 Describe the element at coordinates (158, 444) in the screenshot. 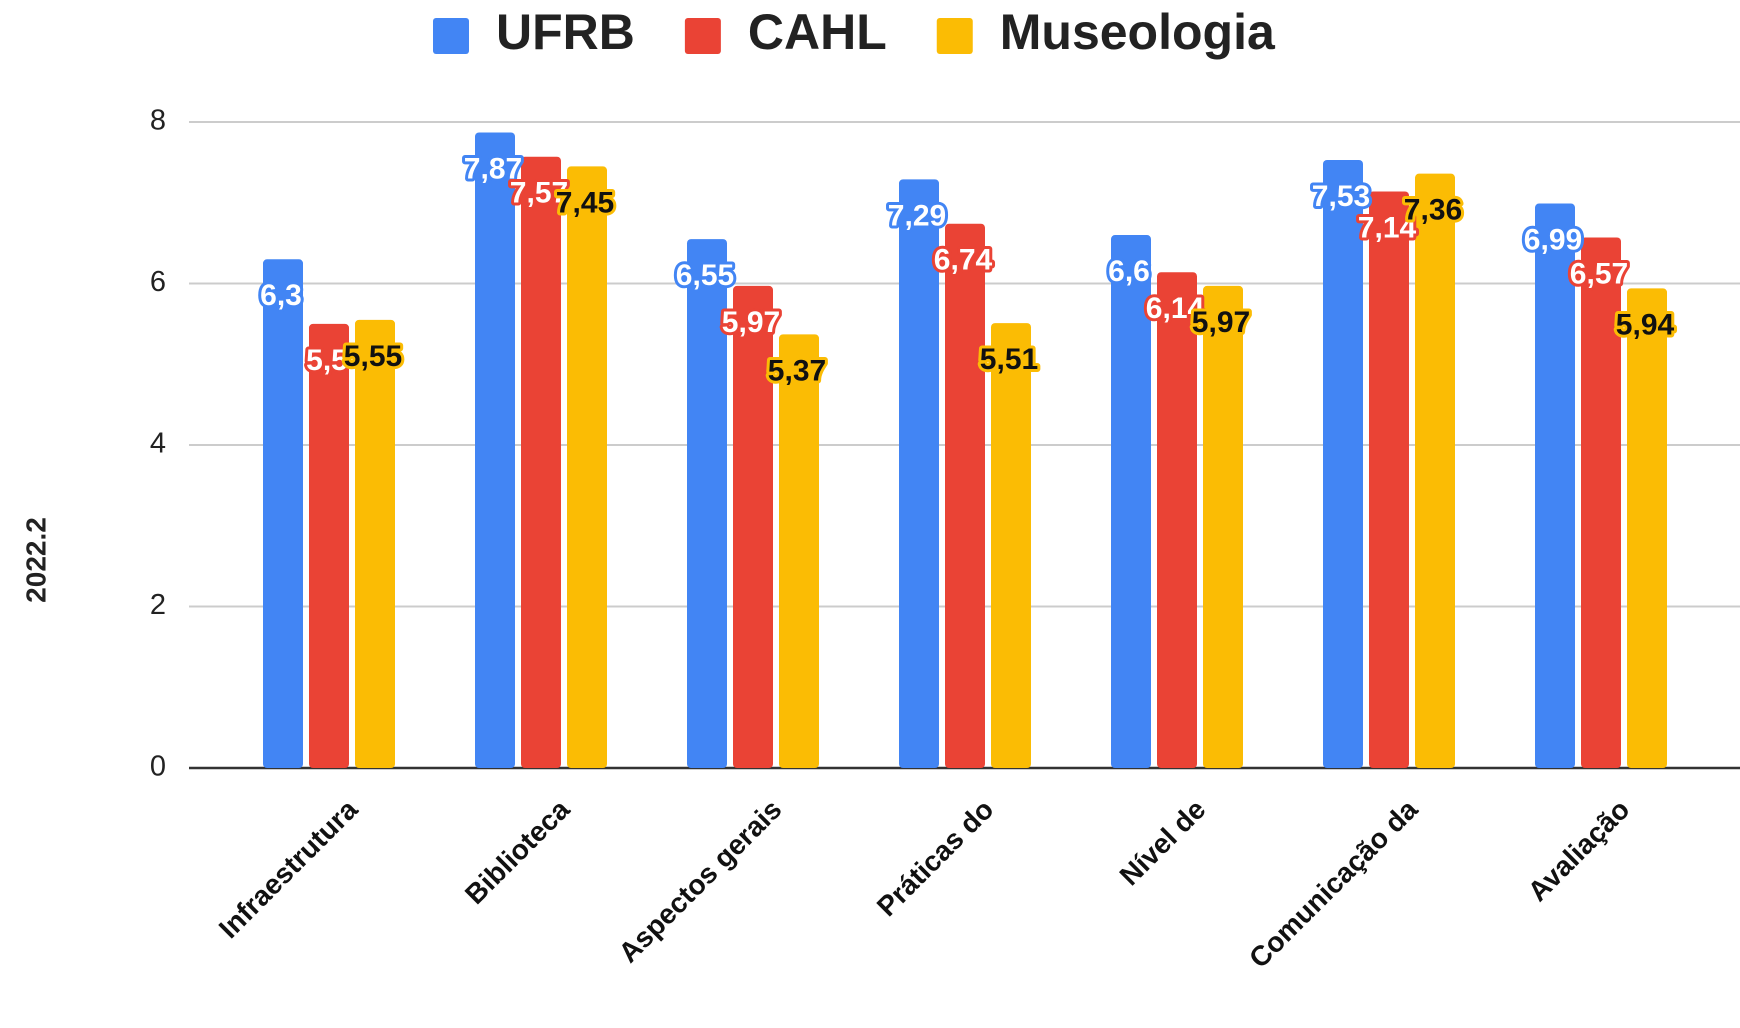

I see `y-tick-label: 4` at that location.